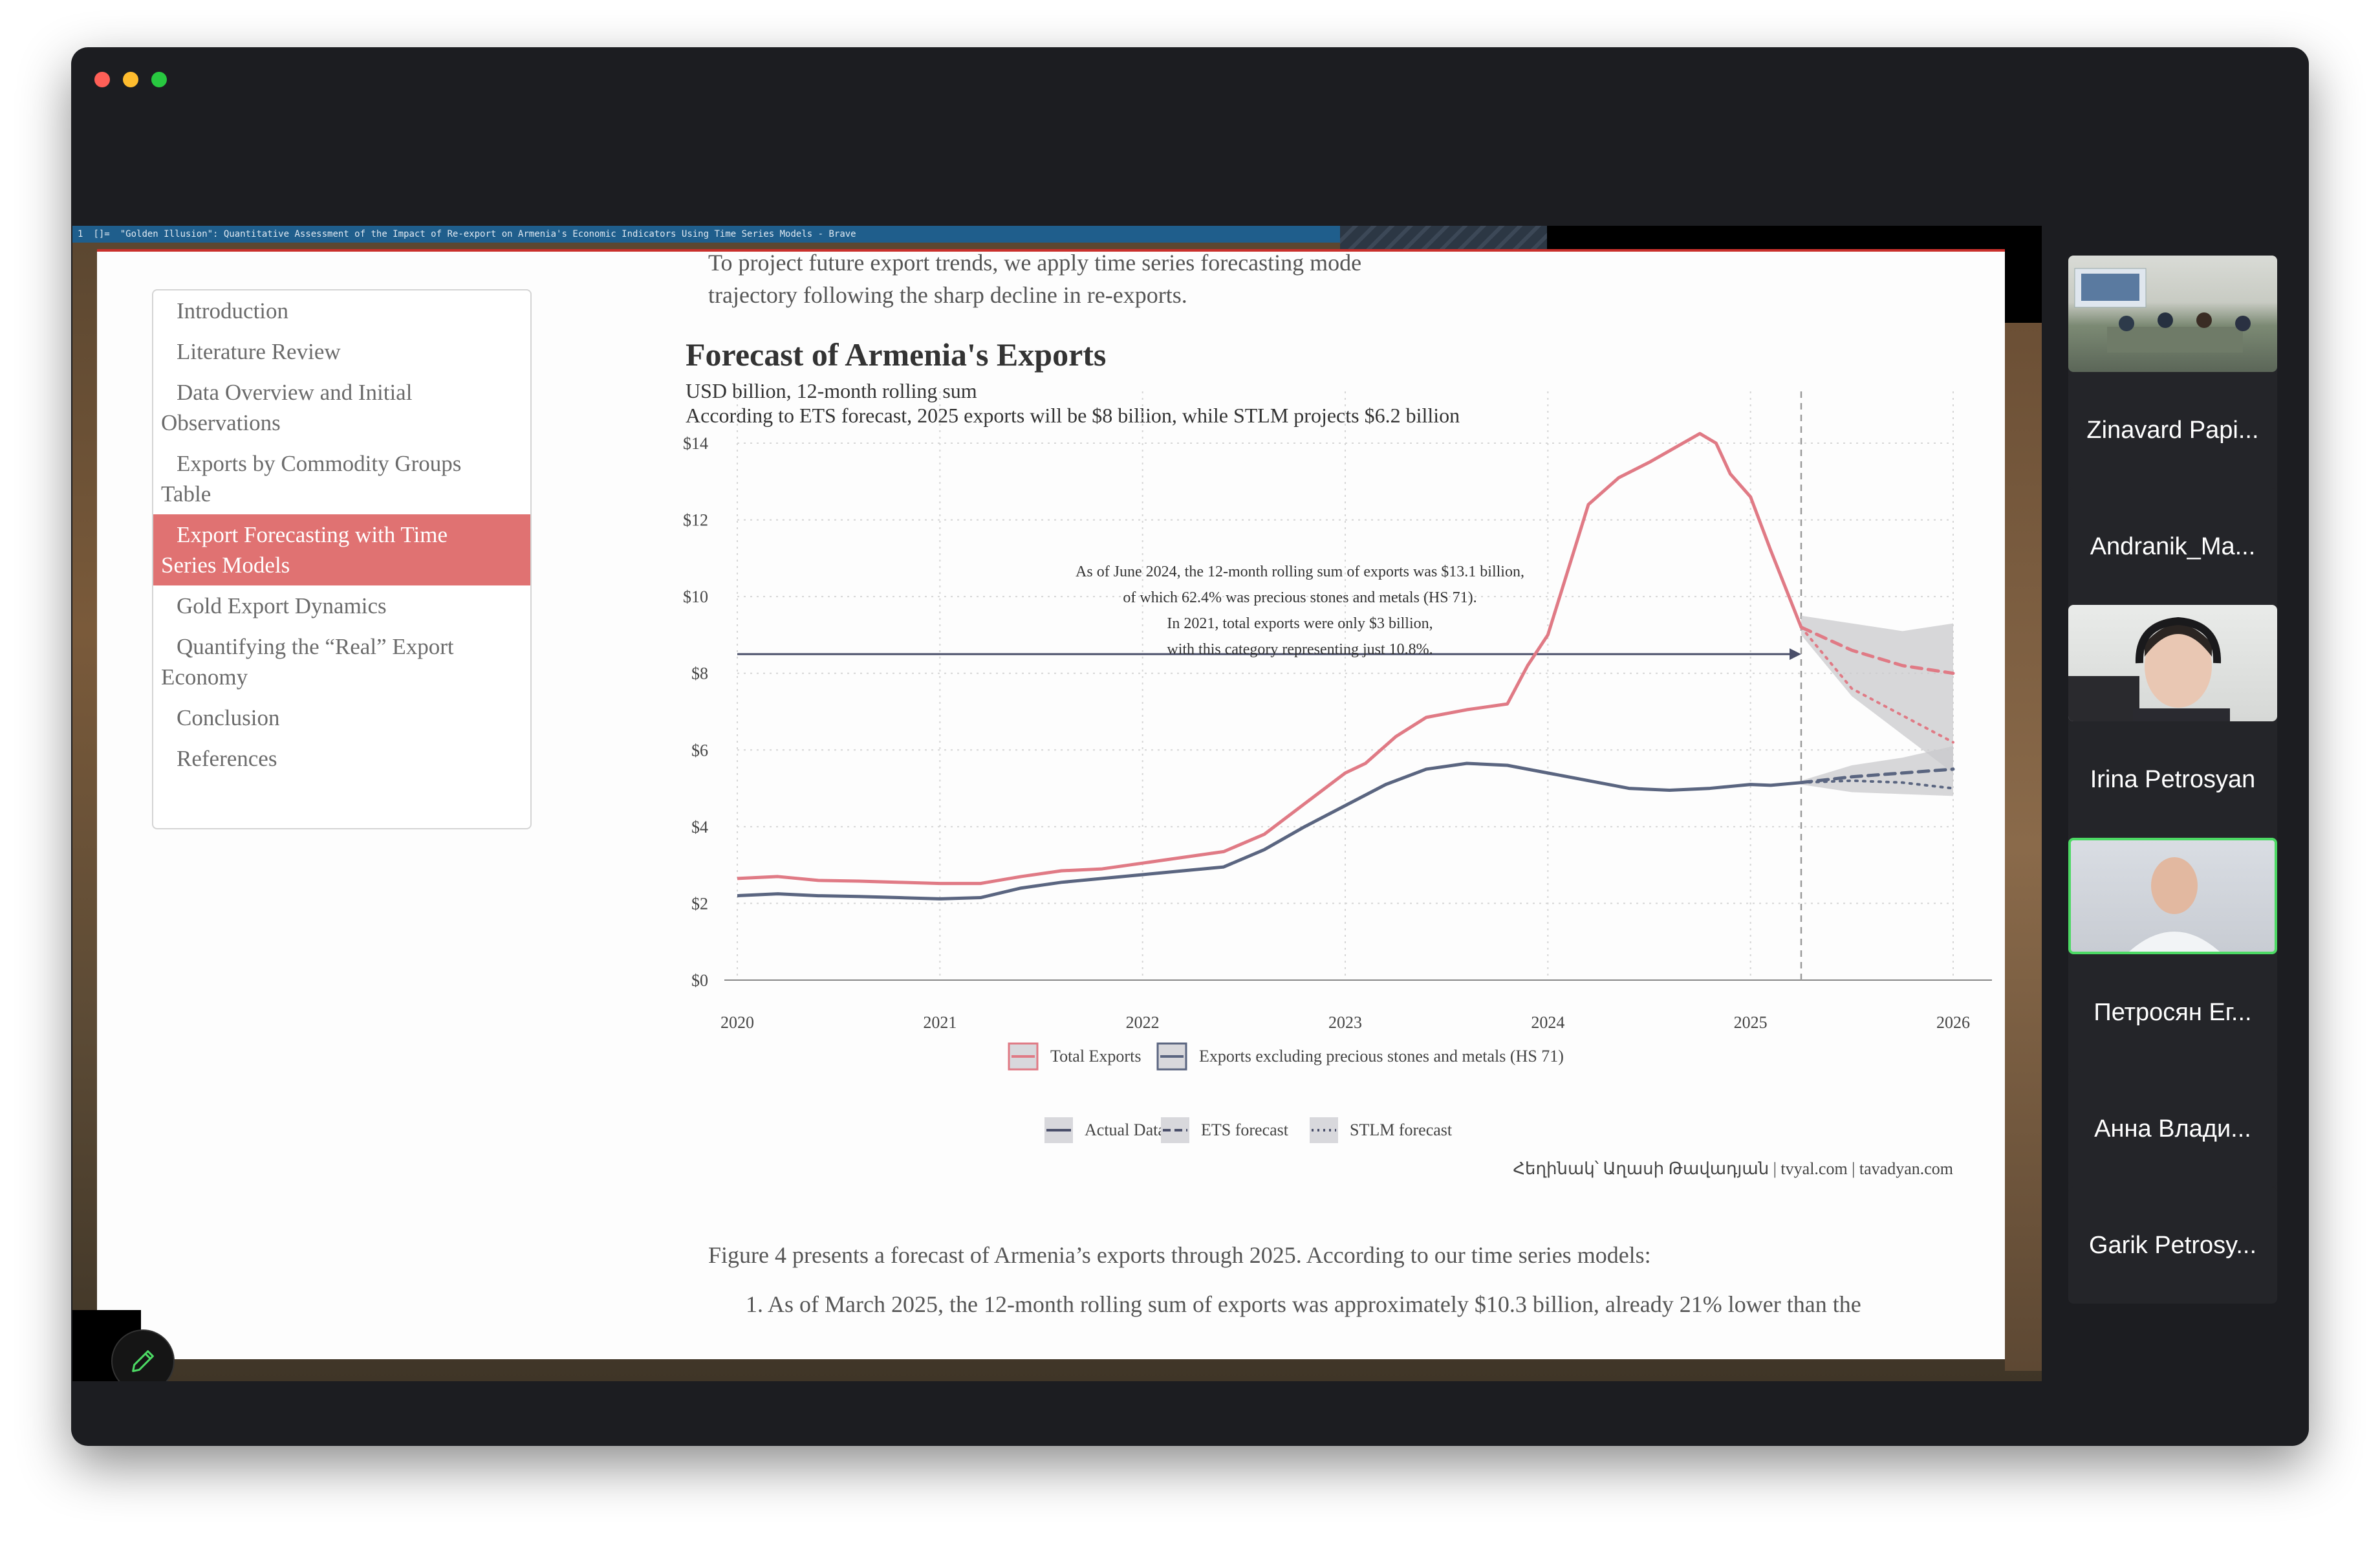 The width and height of the screenshot is (2380, 1541). Describe the element at coordinates (80, 234) in the screenshot. I see `tab-index: 1` at that location.